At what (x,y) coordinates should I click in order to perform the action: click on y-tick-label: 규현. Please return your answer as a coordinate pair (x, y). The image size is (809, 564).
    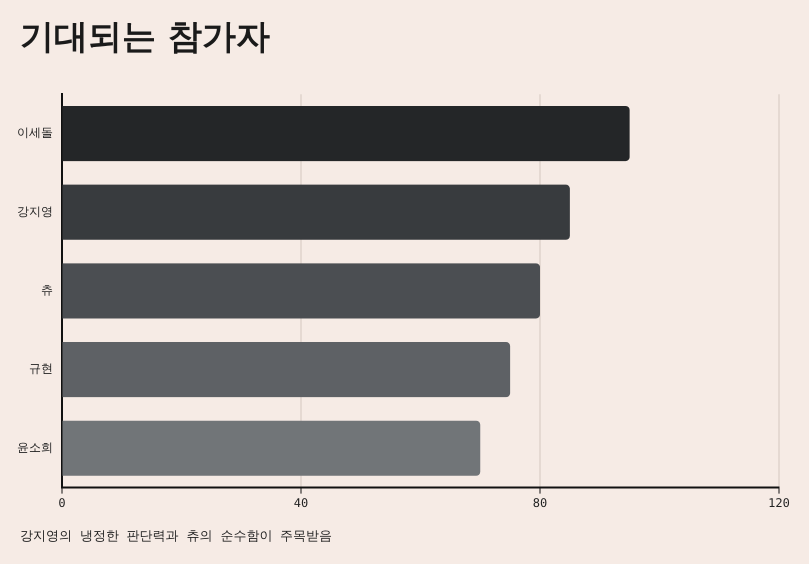
    Looking at the image, I should click on (41, 369).